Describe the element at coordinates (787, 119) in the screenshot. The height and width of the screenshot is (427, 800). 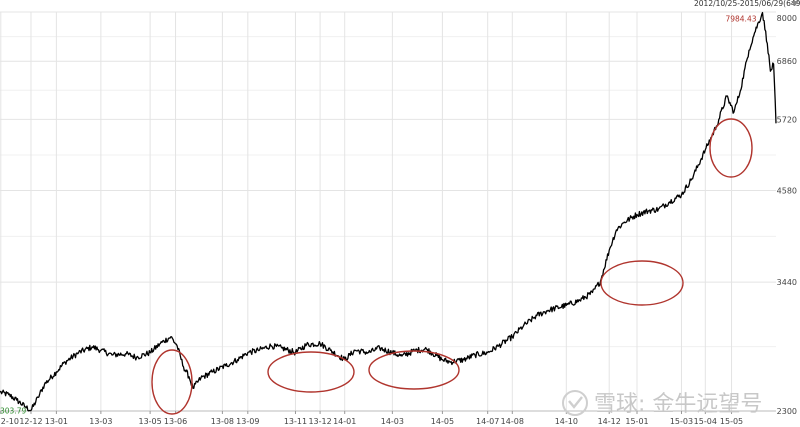
I see `y-tick-label: 5720` at that location.